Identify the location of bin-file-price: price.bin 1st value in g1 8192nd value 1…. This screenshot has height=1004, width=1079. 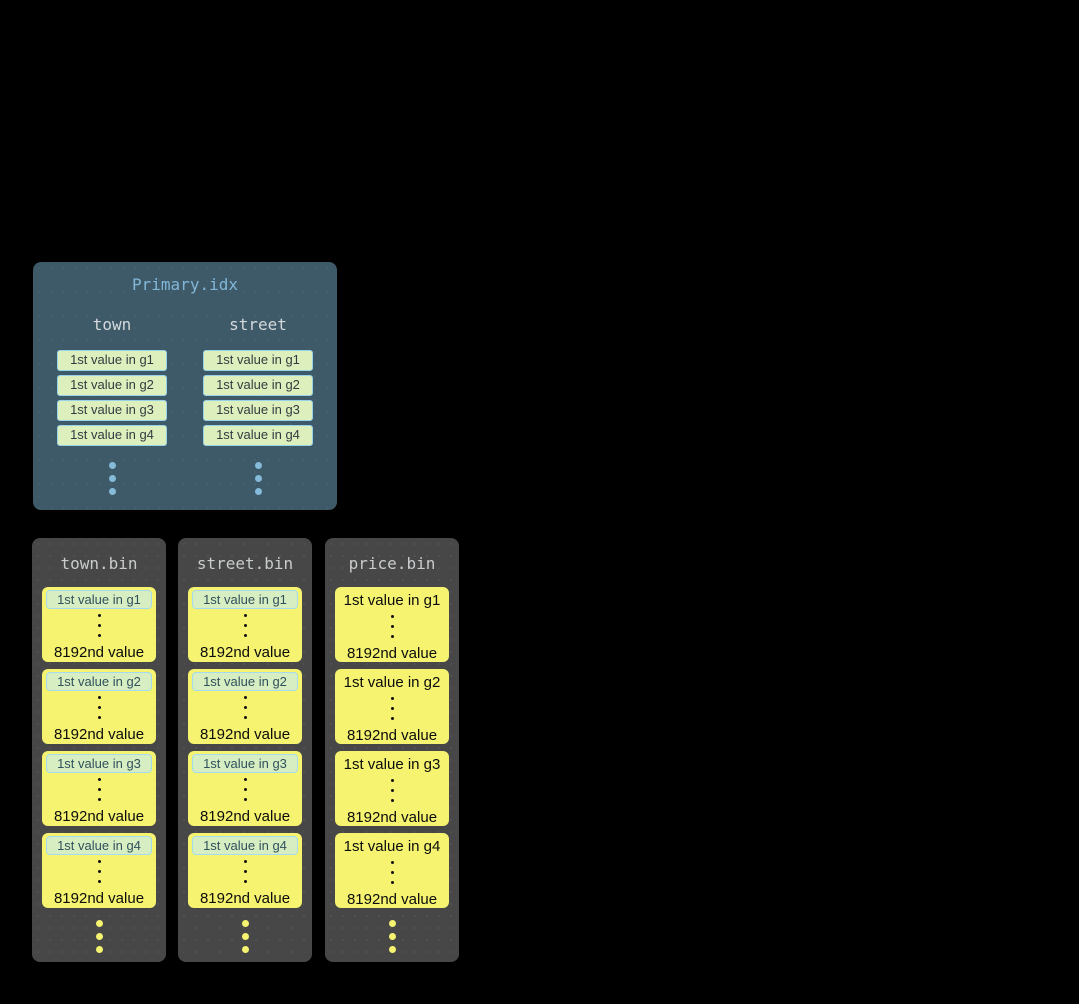
(392, 750).